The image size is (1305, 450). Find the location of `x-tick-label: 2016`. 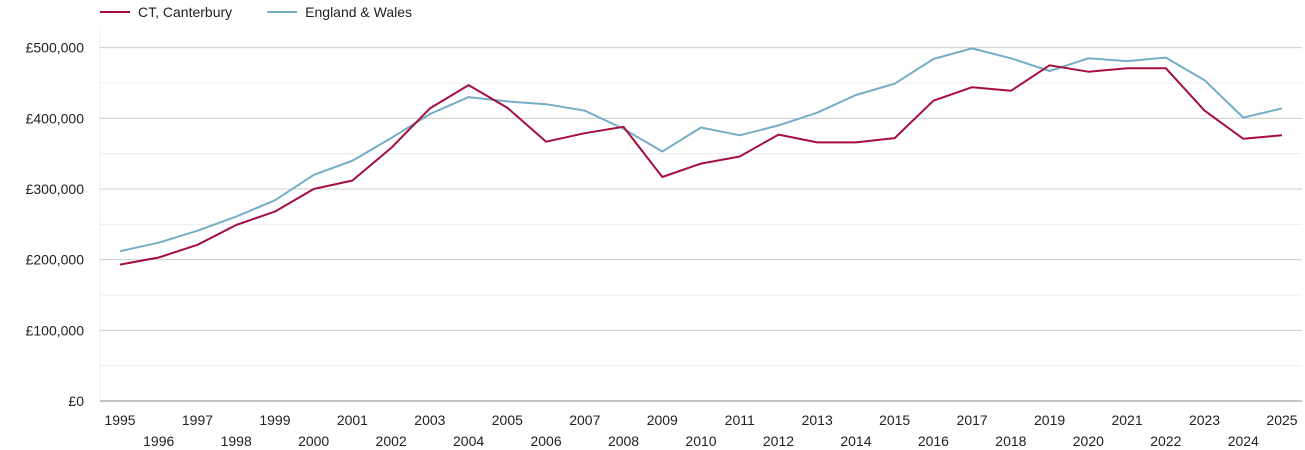

x-tick-label: 2016 is located at coordinates (933, 441).